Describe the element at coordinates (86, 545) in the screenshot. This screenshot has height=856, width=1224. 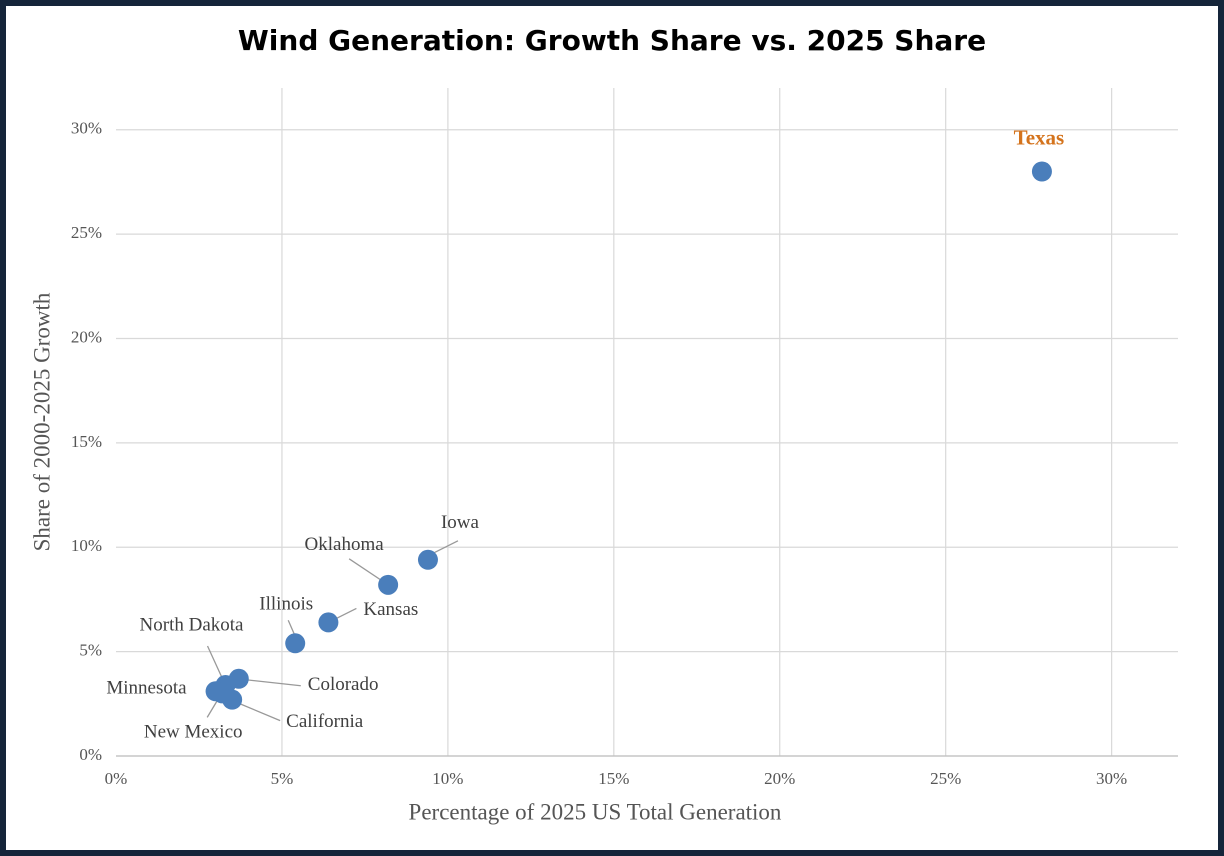
I see `y-tick-label: 10%` at that location.